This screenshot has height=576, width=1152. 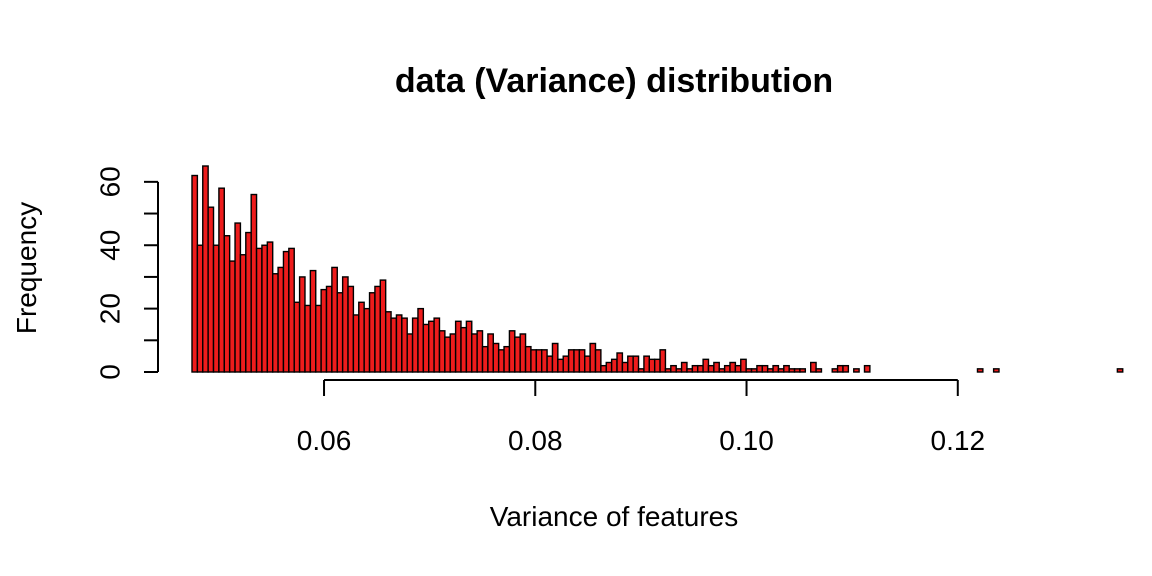 What do you see at coordinates (110, 308) in the screenshot?
I see `y-tick-label: 20` at bounding box center [110, 308].